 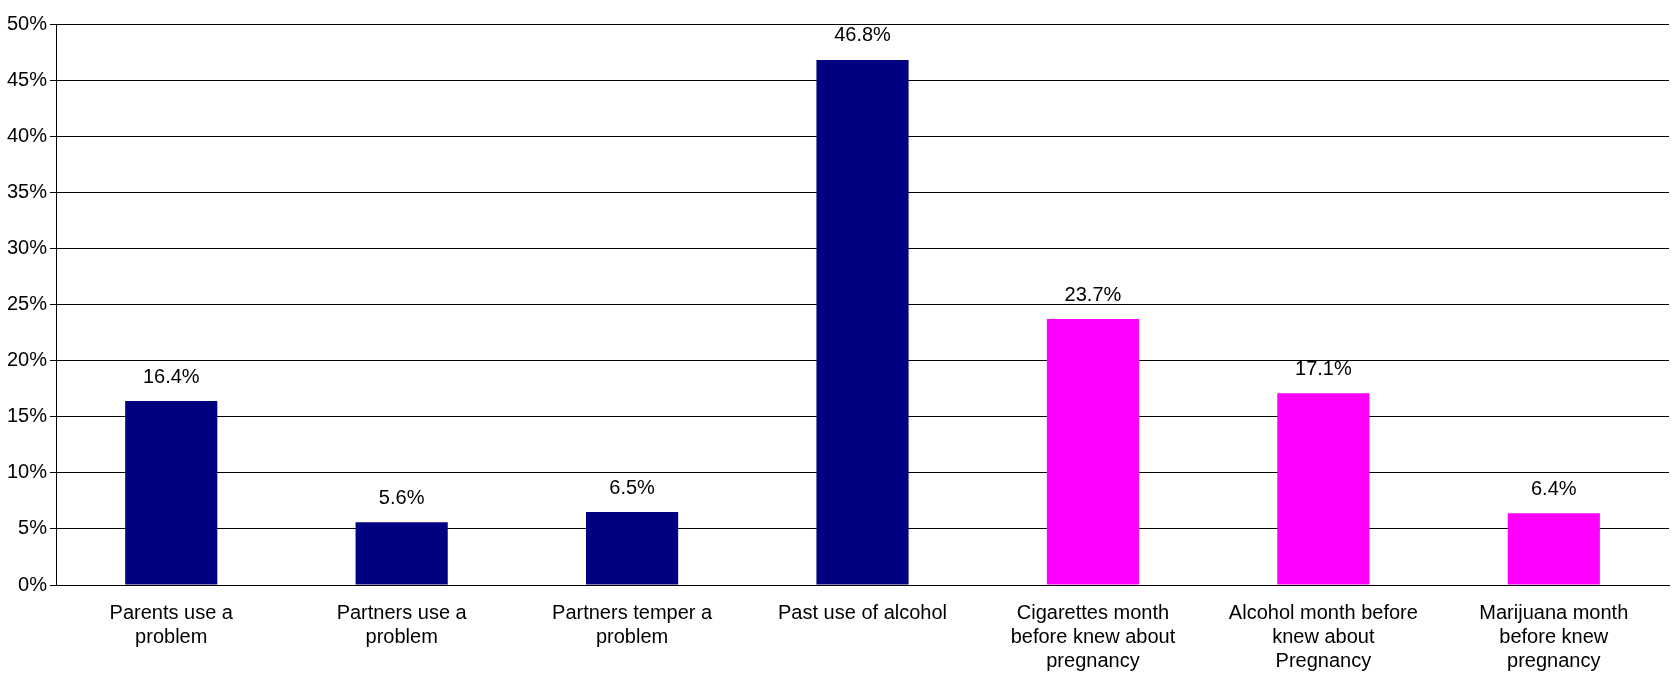 I want to click on data-label: 46.8%, so click(x=863, y=34).